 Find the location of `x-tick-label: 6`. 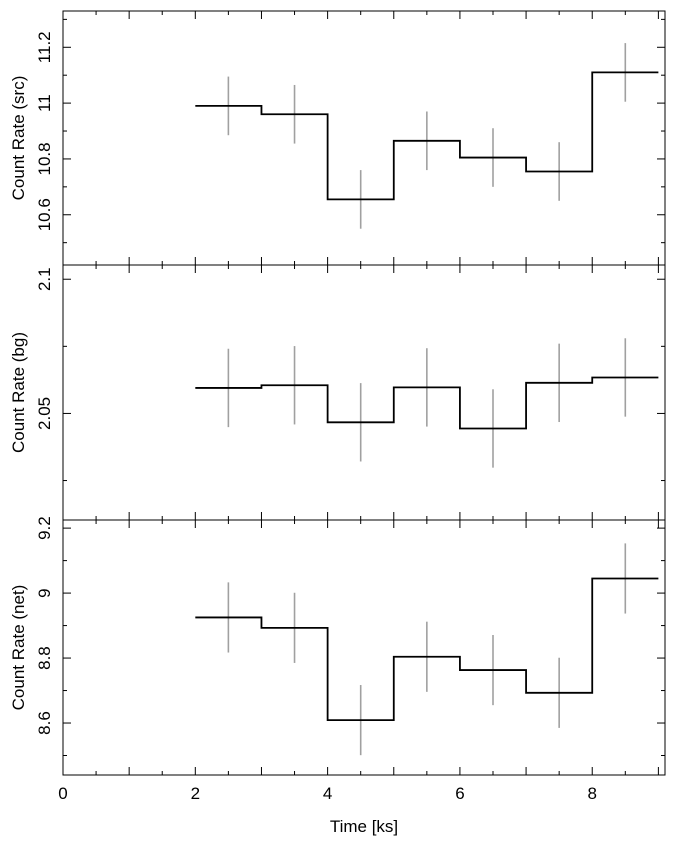

x-tick-label: 6 is located at coordinates (459, 793).